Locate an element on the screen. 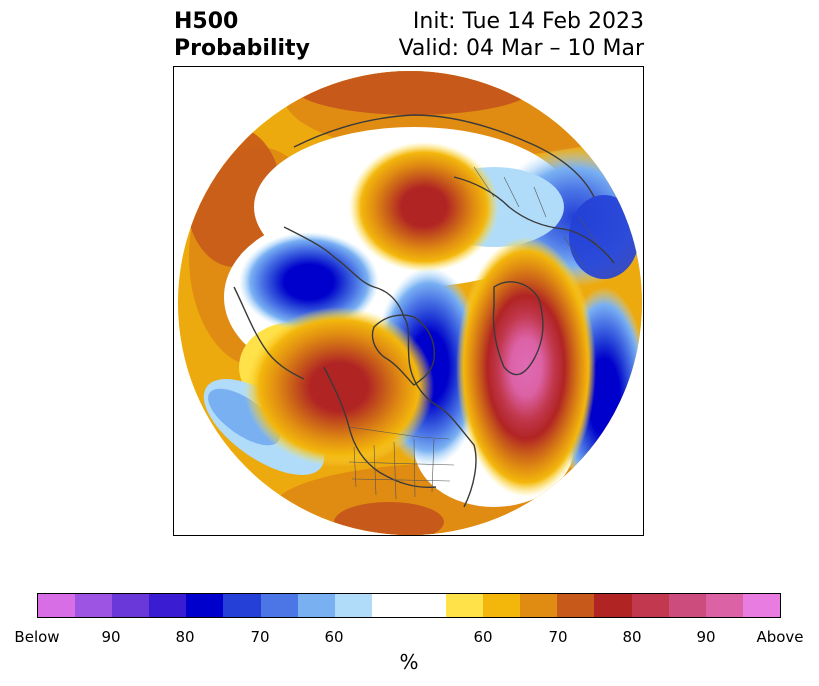 Image resolution: width=819 pixels, height=686 pixels. colorbar-tick-label: Above is located at coordinates (780, 637).